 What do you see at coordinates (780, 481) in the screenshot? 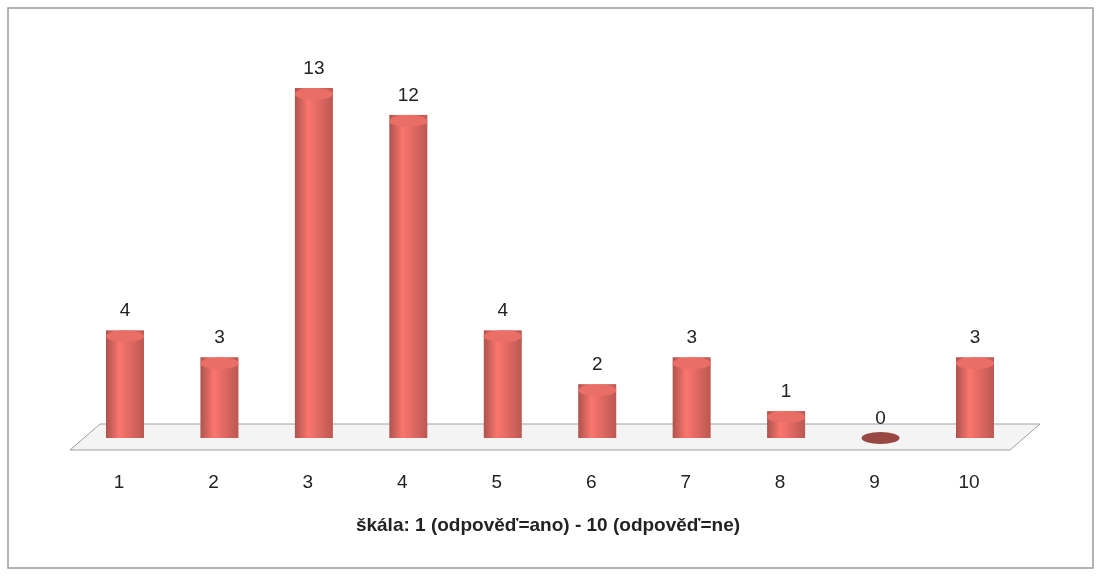
I see `x-tick-label: 8` at bounding box center [780, 481].